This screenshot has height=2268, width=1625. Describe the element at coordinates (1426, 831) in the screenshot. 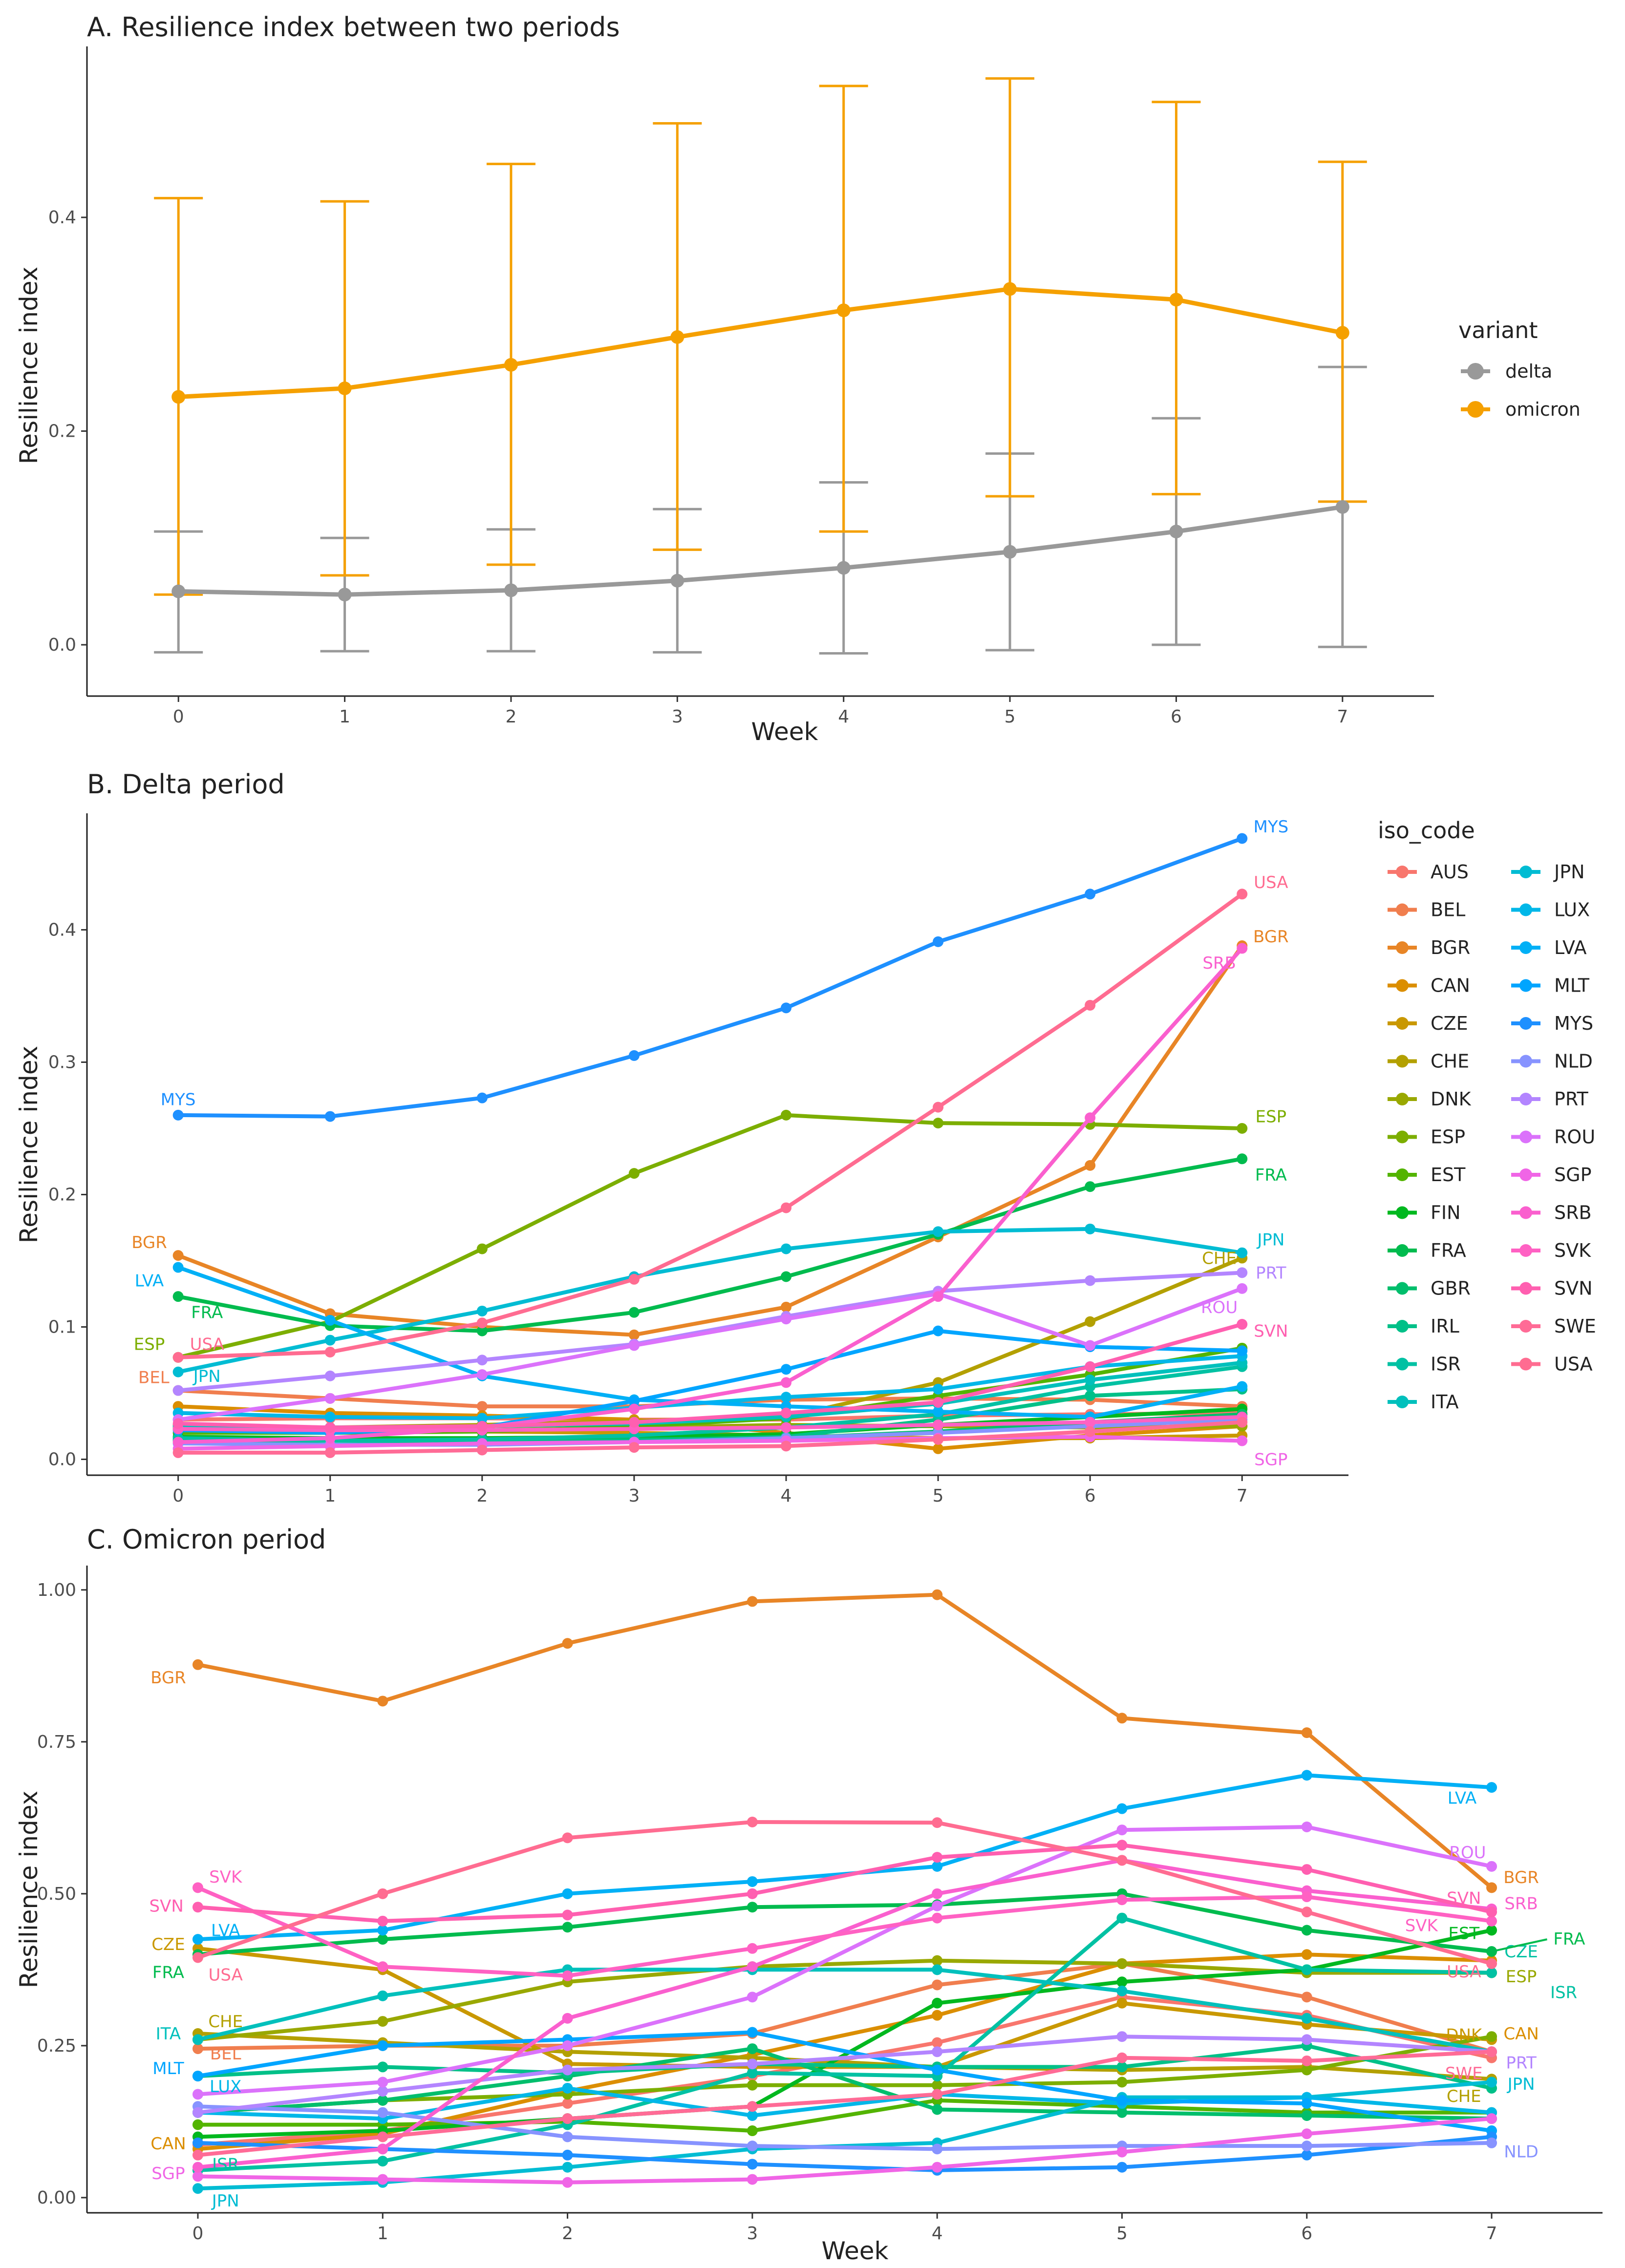

I see `panel-b-legend-title: iso_code` at that location.